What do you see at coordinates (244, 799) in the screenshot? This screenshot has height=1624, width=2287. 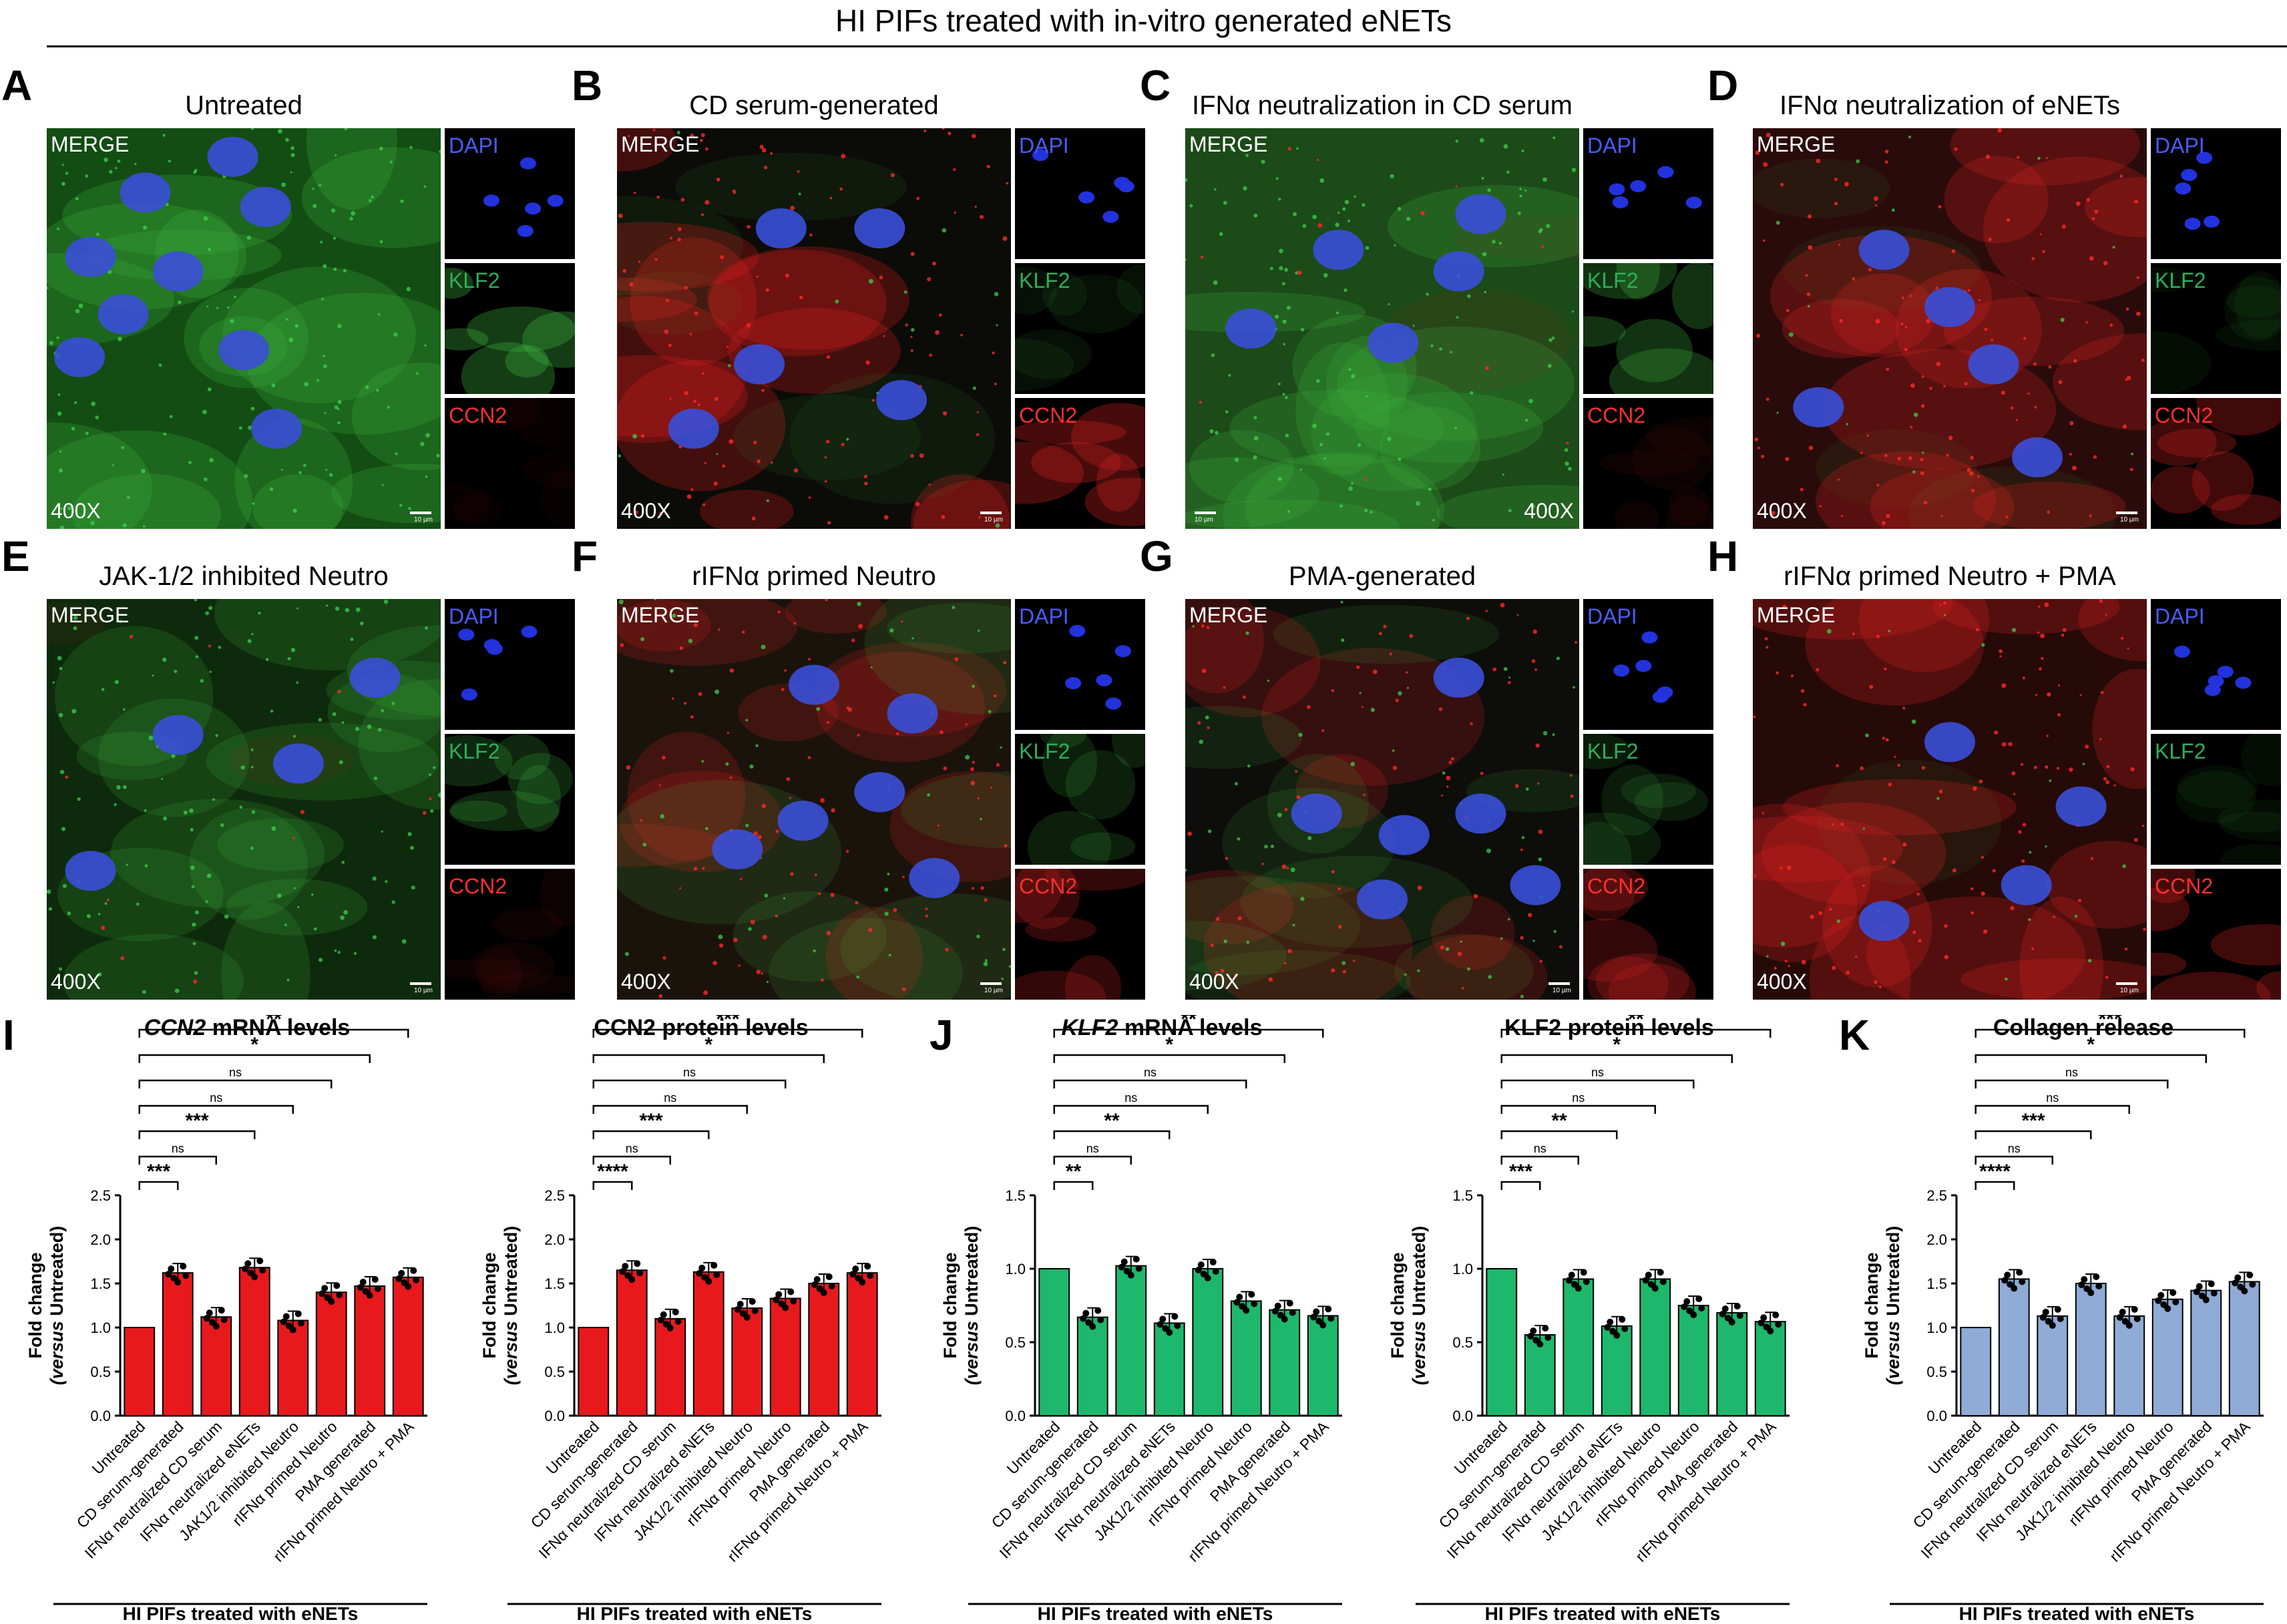 I see `merge-image-e: MERGE 400X 10 µm` at bounding box center [244, 799].